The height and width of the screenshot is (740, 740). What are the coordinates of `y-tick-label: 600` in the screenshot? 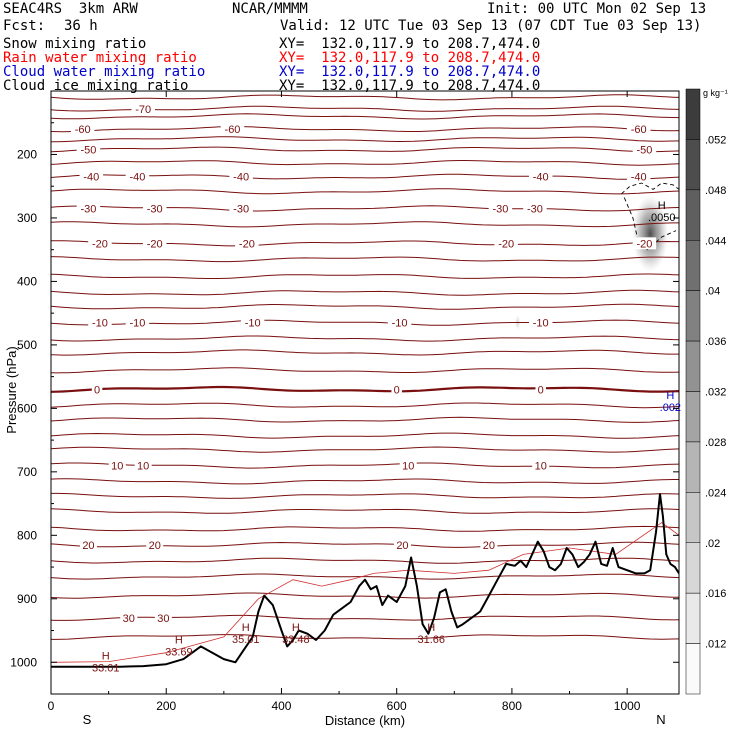 It's located at (27, 408).